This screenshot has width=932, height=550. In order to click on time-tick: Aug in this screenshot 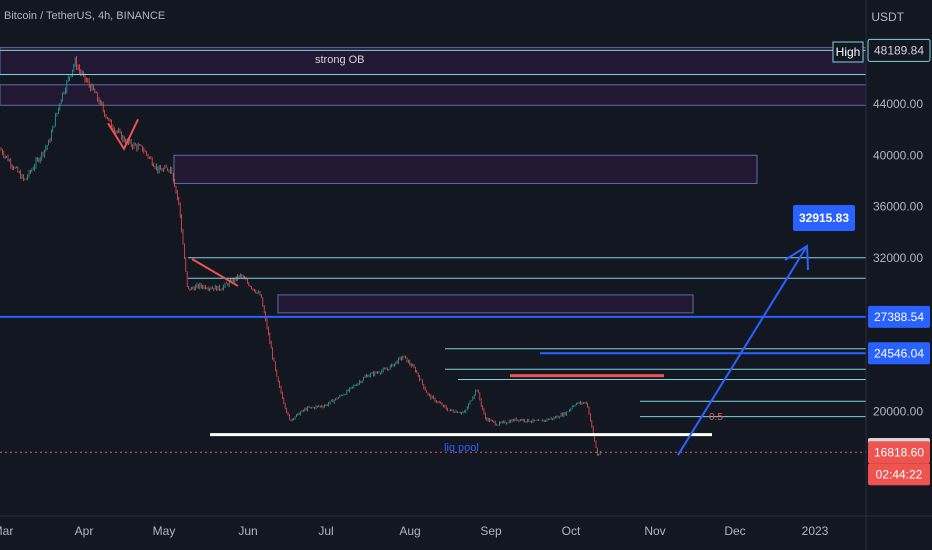, I will do `click(409, 531)`.